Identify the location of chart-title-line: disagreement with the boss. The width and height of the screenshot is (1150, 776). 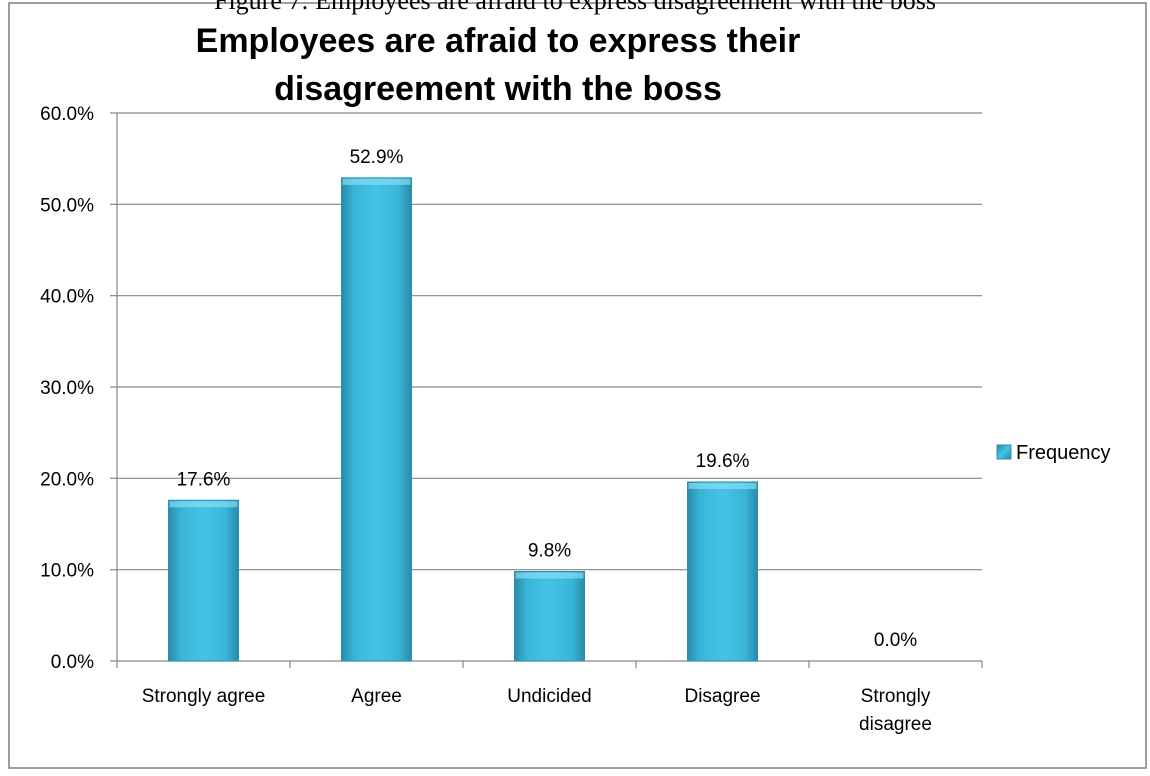
(498, 89).